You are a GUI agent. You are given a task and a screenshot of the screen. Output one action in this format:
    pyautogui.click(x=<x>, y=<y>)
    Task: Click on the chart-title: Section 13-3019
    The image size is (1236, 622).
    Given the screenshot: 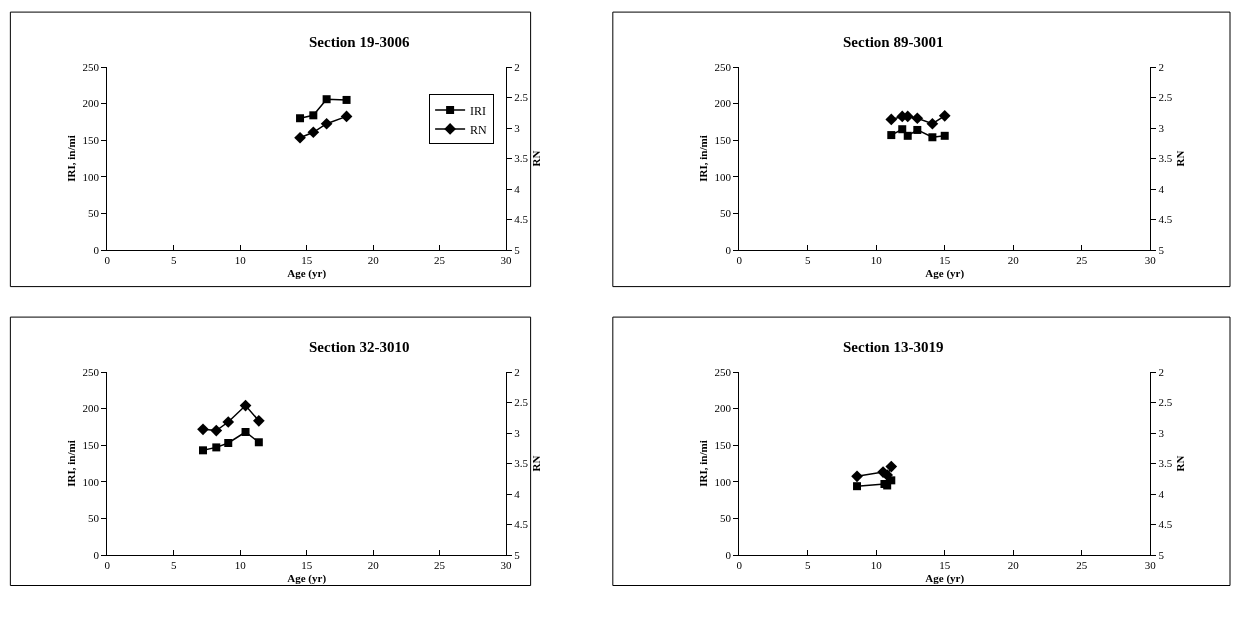 What is the action you would take?
    pyautogui.click(x=893, y=347)
    